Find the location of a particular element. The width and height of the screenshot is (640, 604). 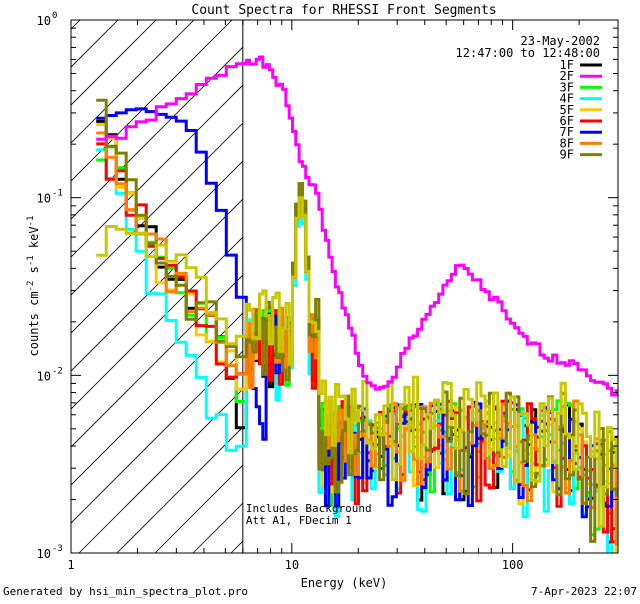

annotation-line: Att A1, FDecim 1 is located at coordinates (299, 520).